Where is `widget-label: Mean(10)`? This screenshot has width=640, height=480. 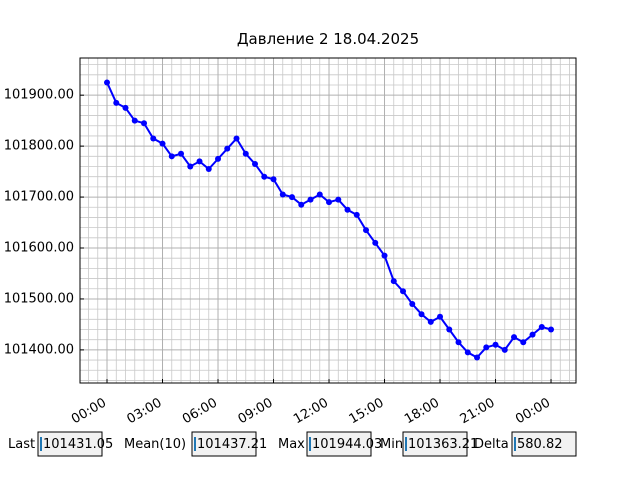
widget-label: Mean(10) is located at coordinates (155, 444).